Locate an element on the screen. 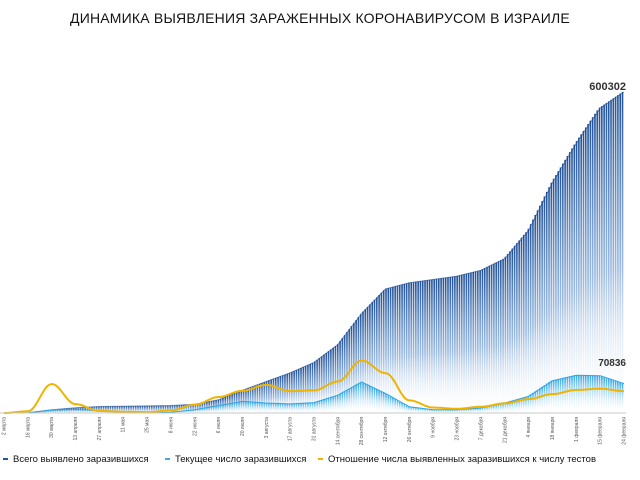 Image resolution: width=640 pixels, height=480 pixels. x-tick-label: 13 апреля is located at coordinates (76, 429).